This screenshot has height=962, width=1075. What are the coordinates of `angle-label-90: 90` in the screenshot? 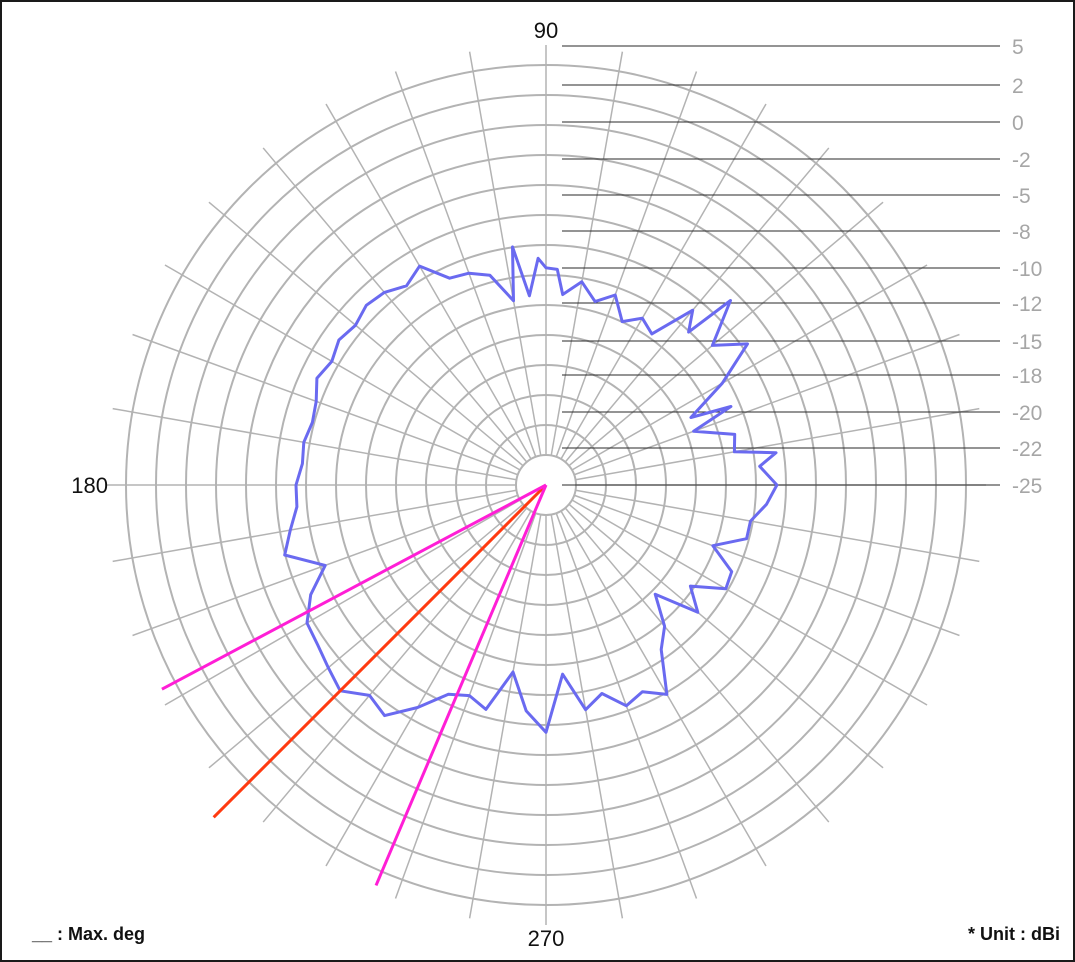 It's located at (546, 30).